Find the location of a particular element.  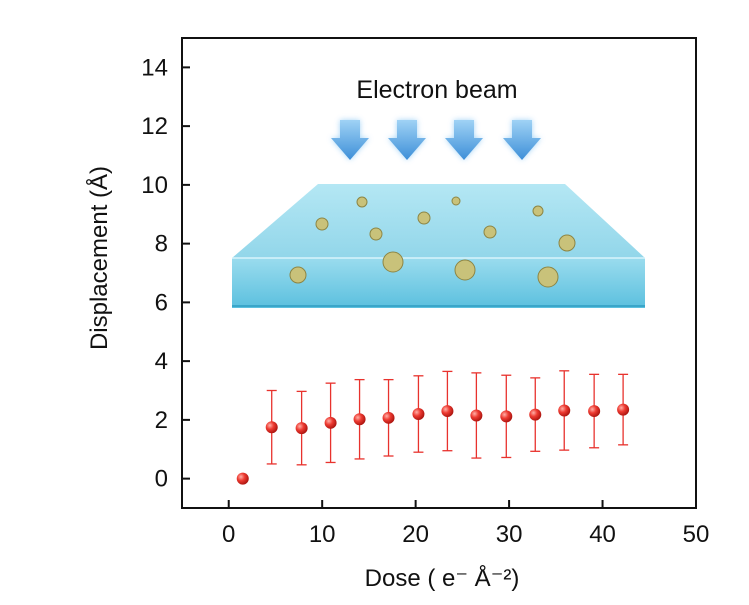

y-axis-label: Displacement (Å) is located at coordinates (99, 258).